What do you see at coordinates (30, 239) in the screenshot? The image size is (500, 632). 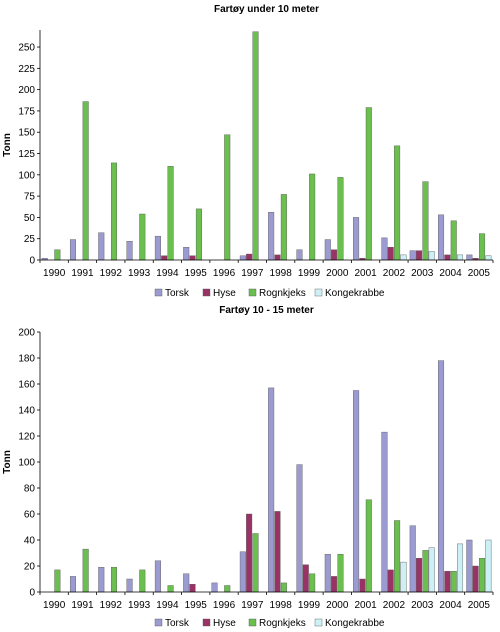 I see `y-tick-label: 25` at bounding box center [30, 239].